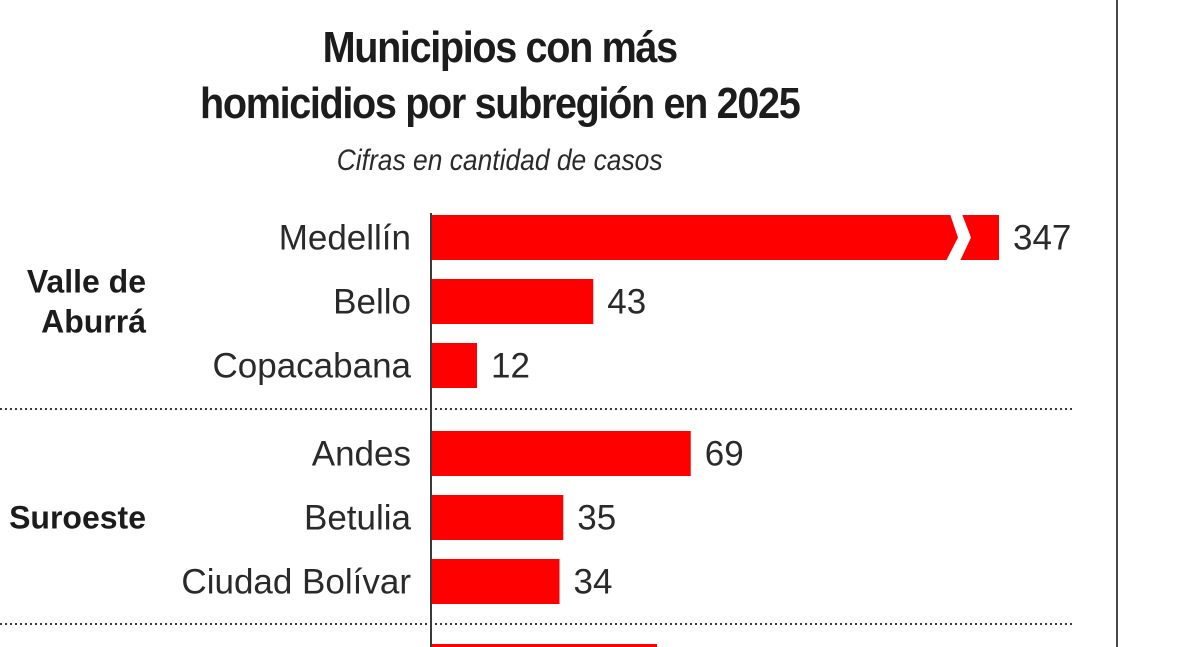 Image resolution: width=1200 pixels, height=647 pixels. Describe the element at coordinates (500, 103) in the screenshot. I see `chart-title-line-2: homicidios por subregión en 2025` at that location.